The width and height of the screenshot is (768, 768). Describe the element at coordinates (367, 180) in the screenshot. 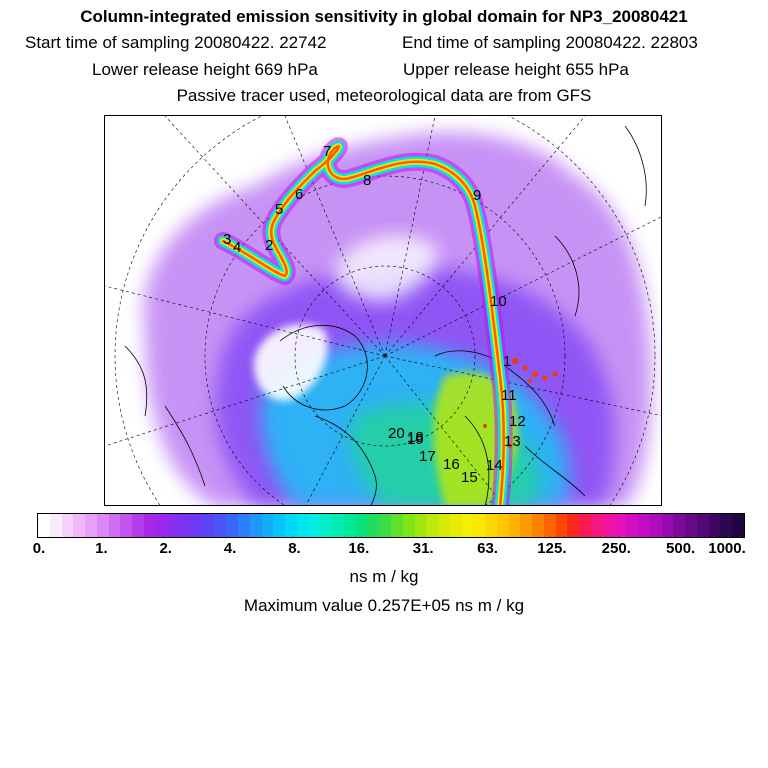

I see `trajectory-label: 8` at that location.